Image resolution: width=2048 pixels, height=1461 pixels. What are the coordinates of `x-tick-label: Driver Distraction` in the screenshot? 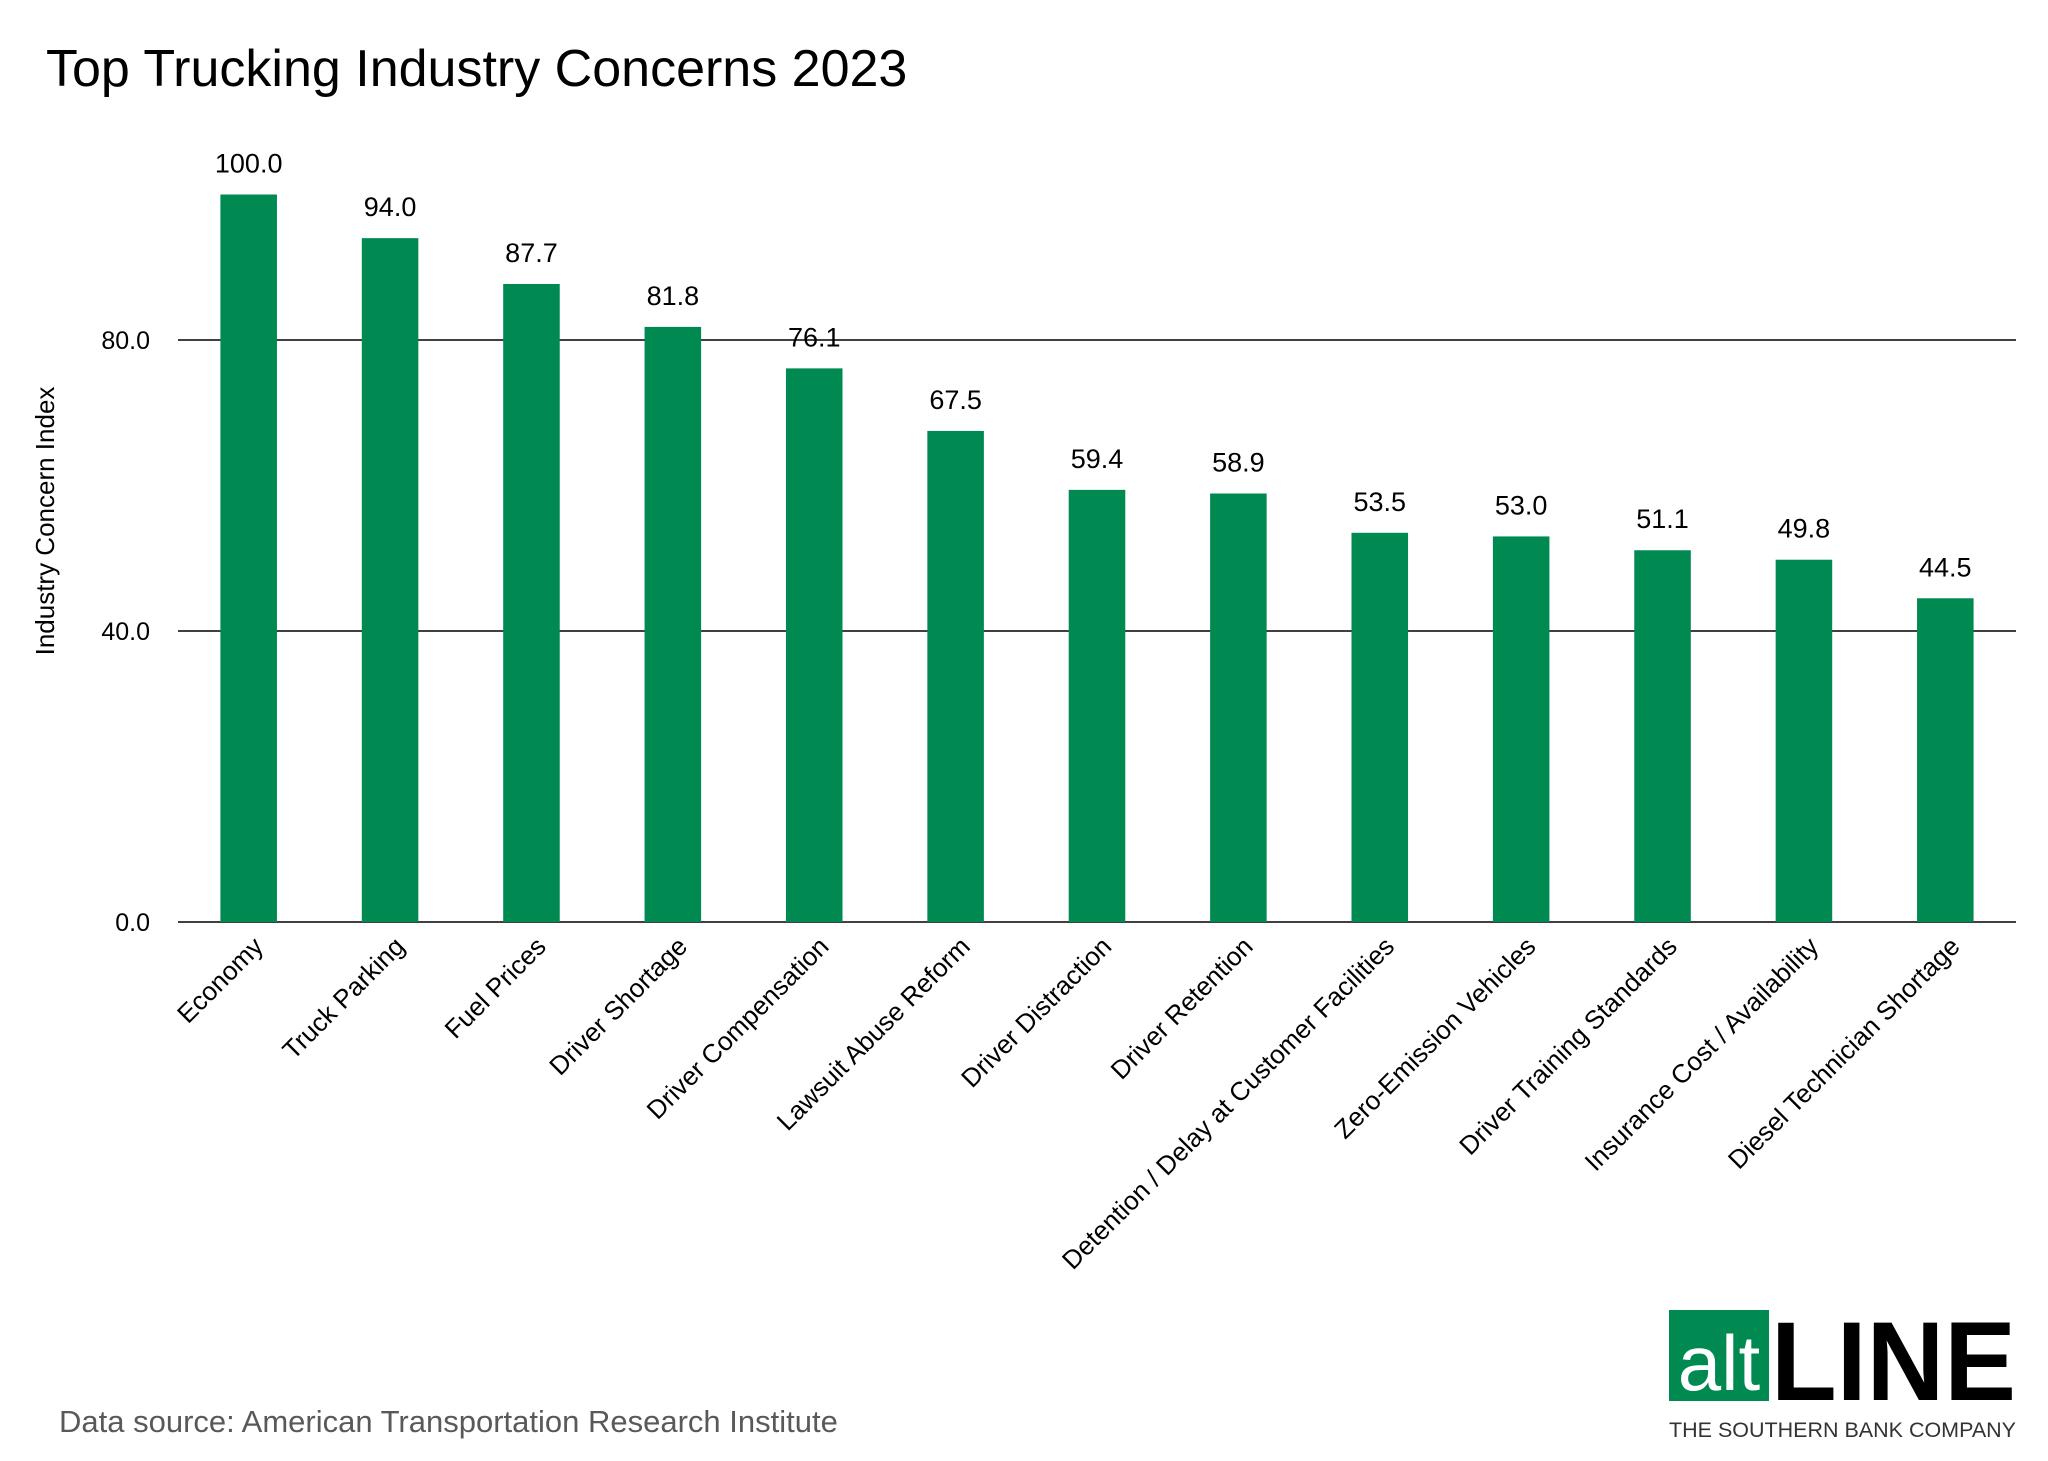 It's located at (1036, 1012).